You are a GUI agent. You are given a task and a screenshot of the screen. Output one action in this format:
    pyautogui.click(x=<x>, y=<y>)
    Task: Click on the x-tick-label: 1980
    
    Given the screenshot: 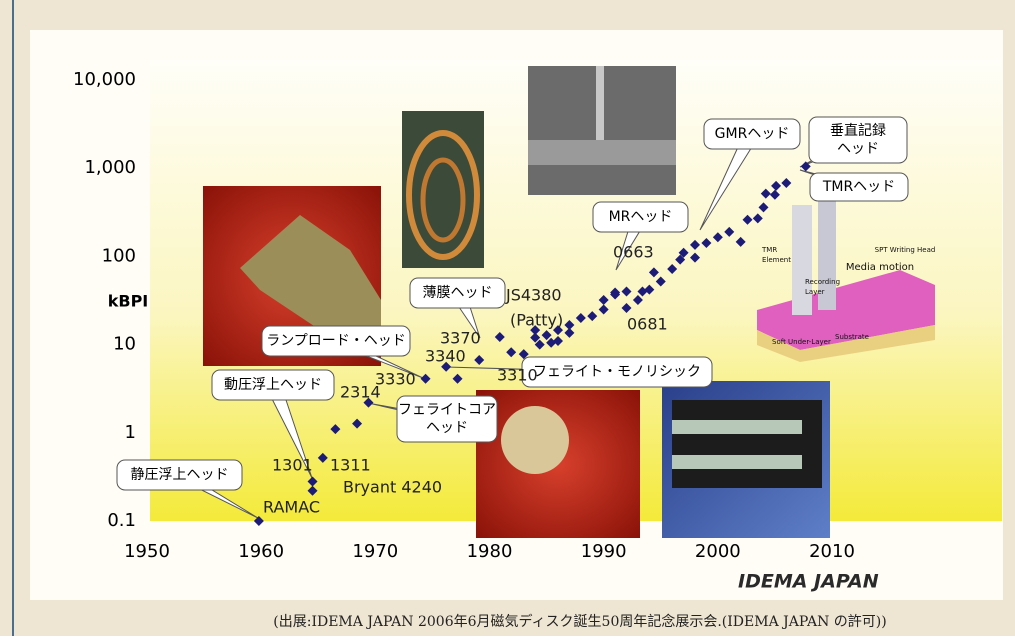 What is the action you would take?
    pyautogui.click(x=490, y=551)
    